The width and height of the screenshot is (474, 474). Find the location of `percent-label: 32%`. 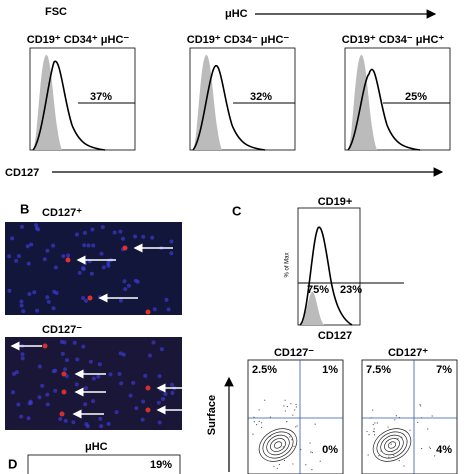

percent-label: 32% is located at coordinates (261, 97).